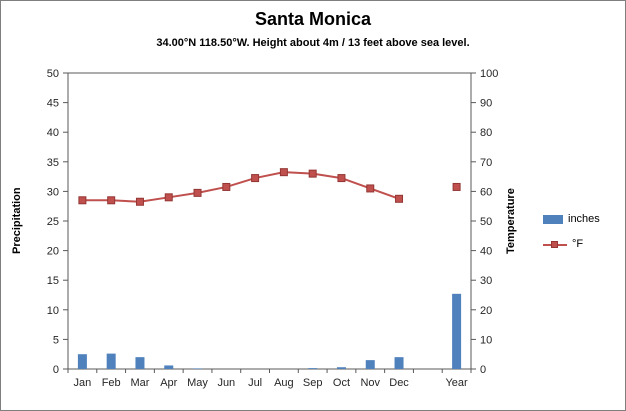 The image size is (626, 411). Describe the element at coordinates (486, 311) in the screenshot. I see `right-tick-label: 20` at that location.